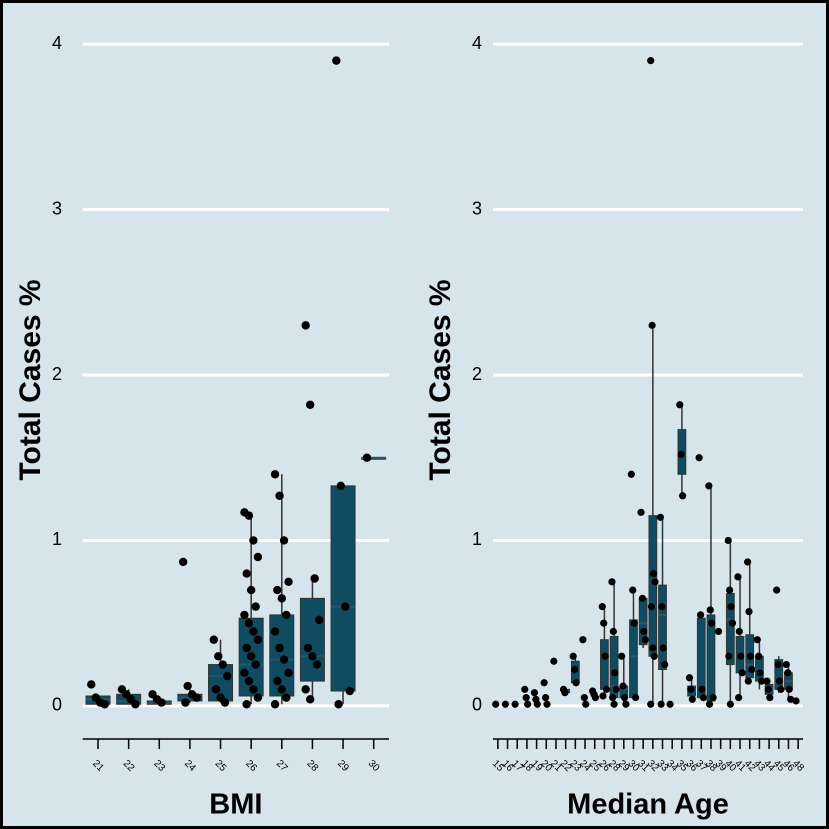 This screenshot has width=829, height=829. I want to click on y-tick-label: 3, so click(57, 208).